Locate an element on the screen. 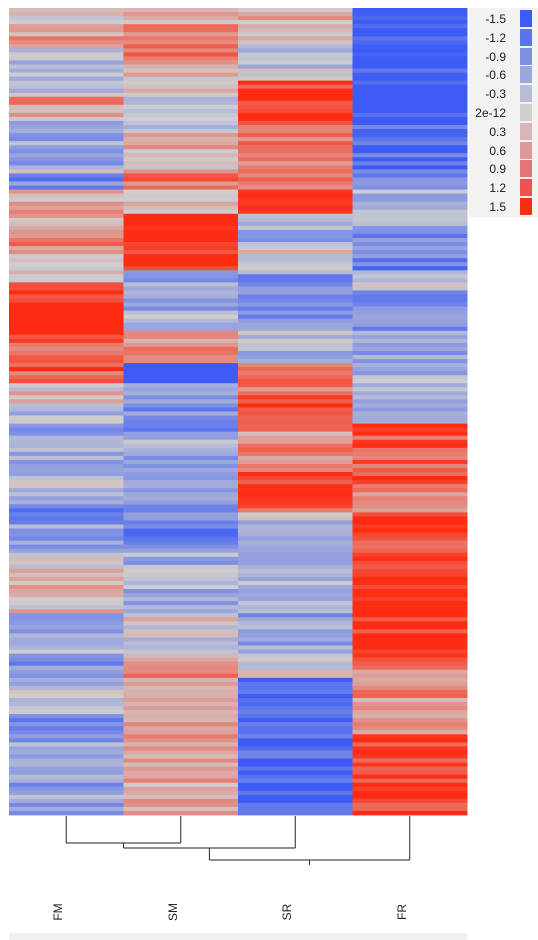 This screenshot has width=538, height=940. legend-label: 2e-12 is located at coordinates (490, 113).